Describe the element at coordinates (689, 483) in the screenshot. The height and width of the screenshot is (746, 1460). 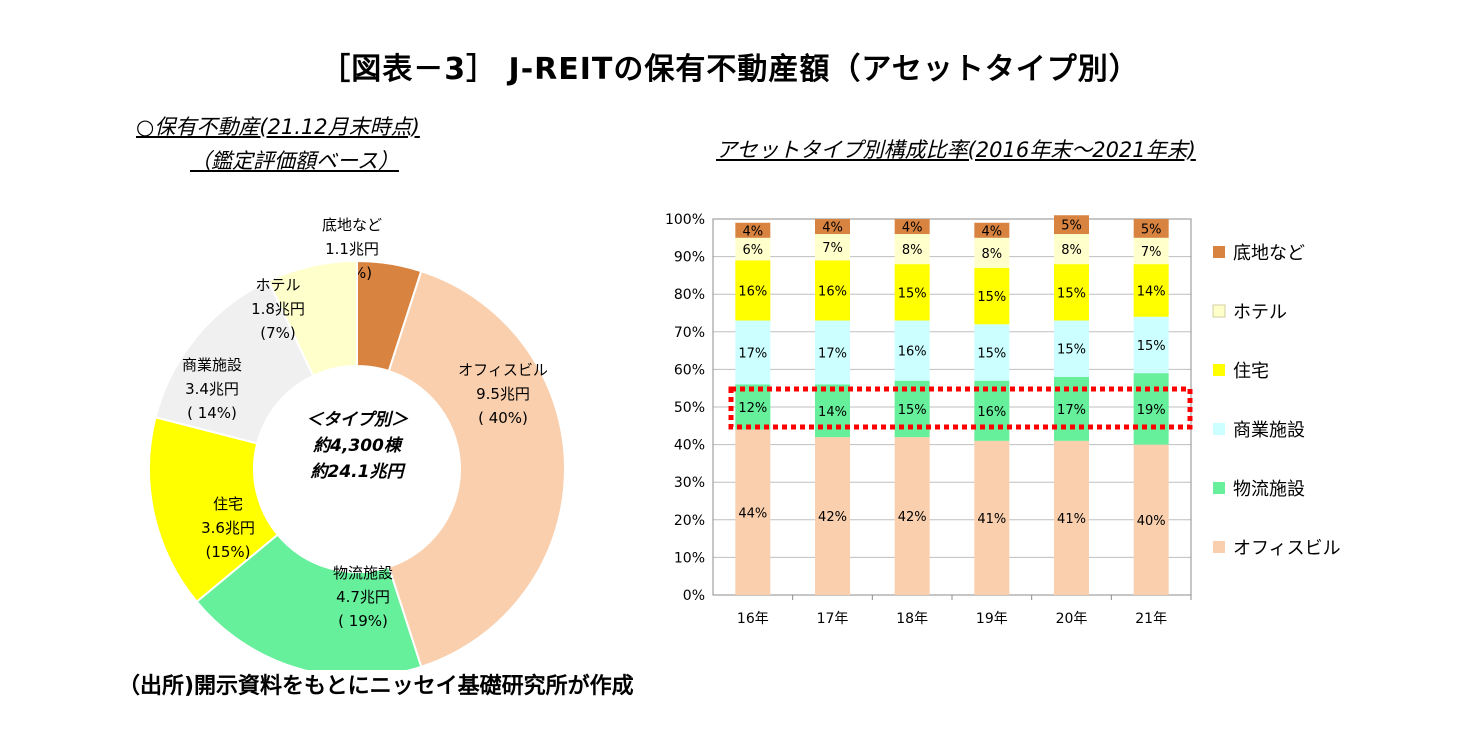
I see `y-tick-label: 30%` at that location.